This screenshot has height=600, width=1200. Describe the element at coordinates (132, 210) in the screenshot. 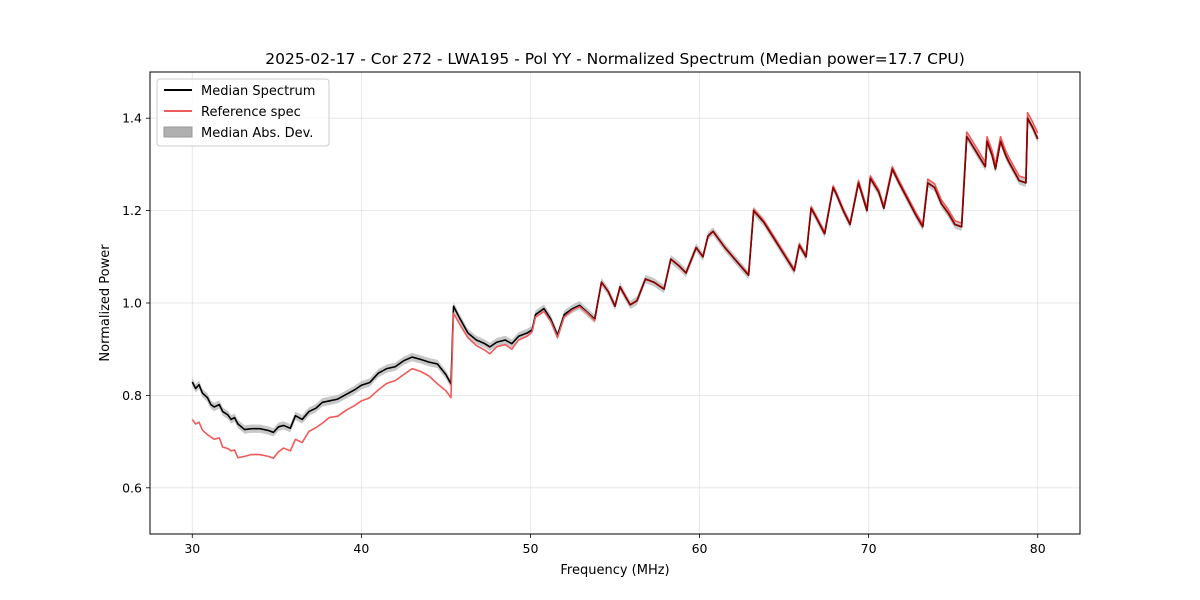

I see `y-tick-label: 1.2` at that location.